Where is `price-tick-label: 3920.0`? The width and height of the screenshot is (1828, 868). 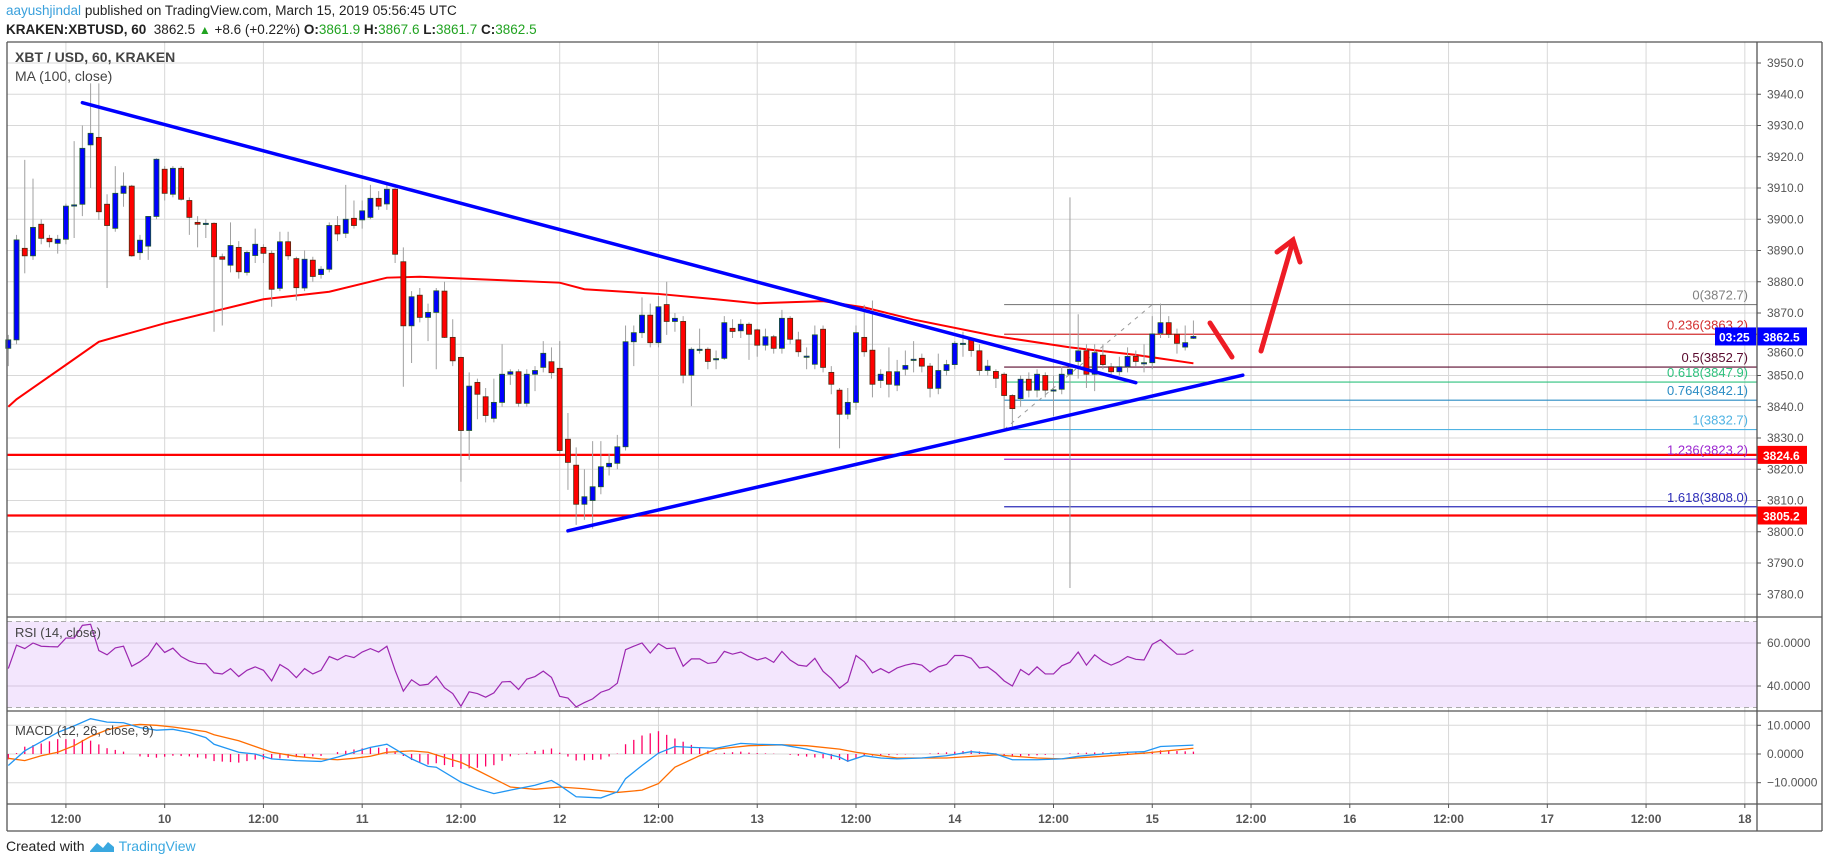 price-tick-label: 3920.0 is located at coordinates (1785, 157).